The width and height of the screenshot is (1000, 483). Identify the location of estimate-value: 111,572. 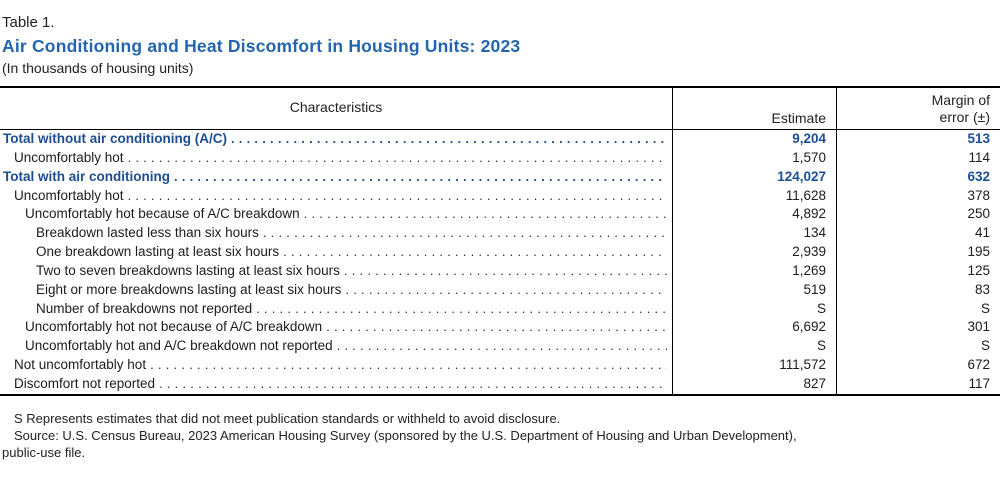
(754, 365).